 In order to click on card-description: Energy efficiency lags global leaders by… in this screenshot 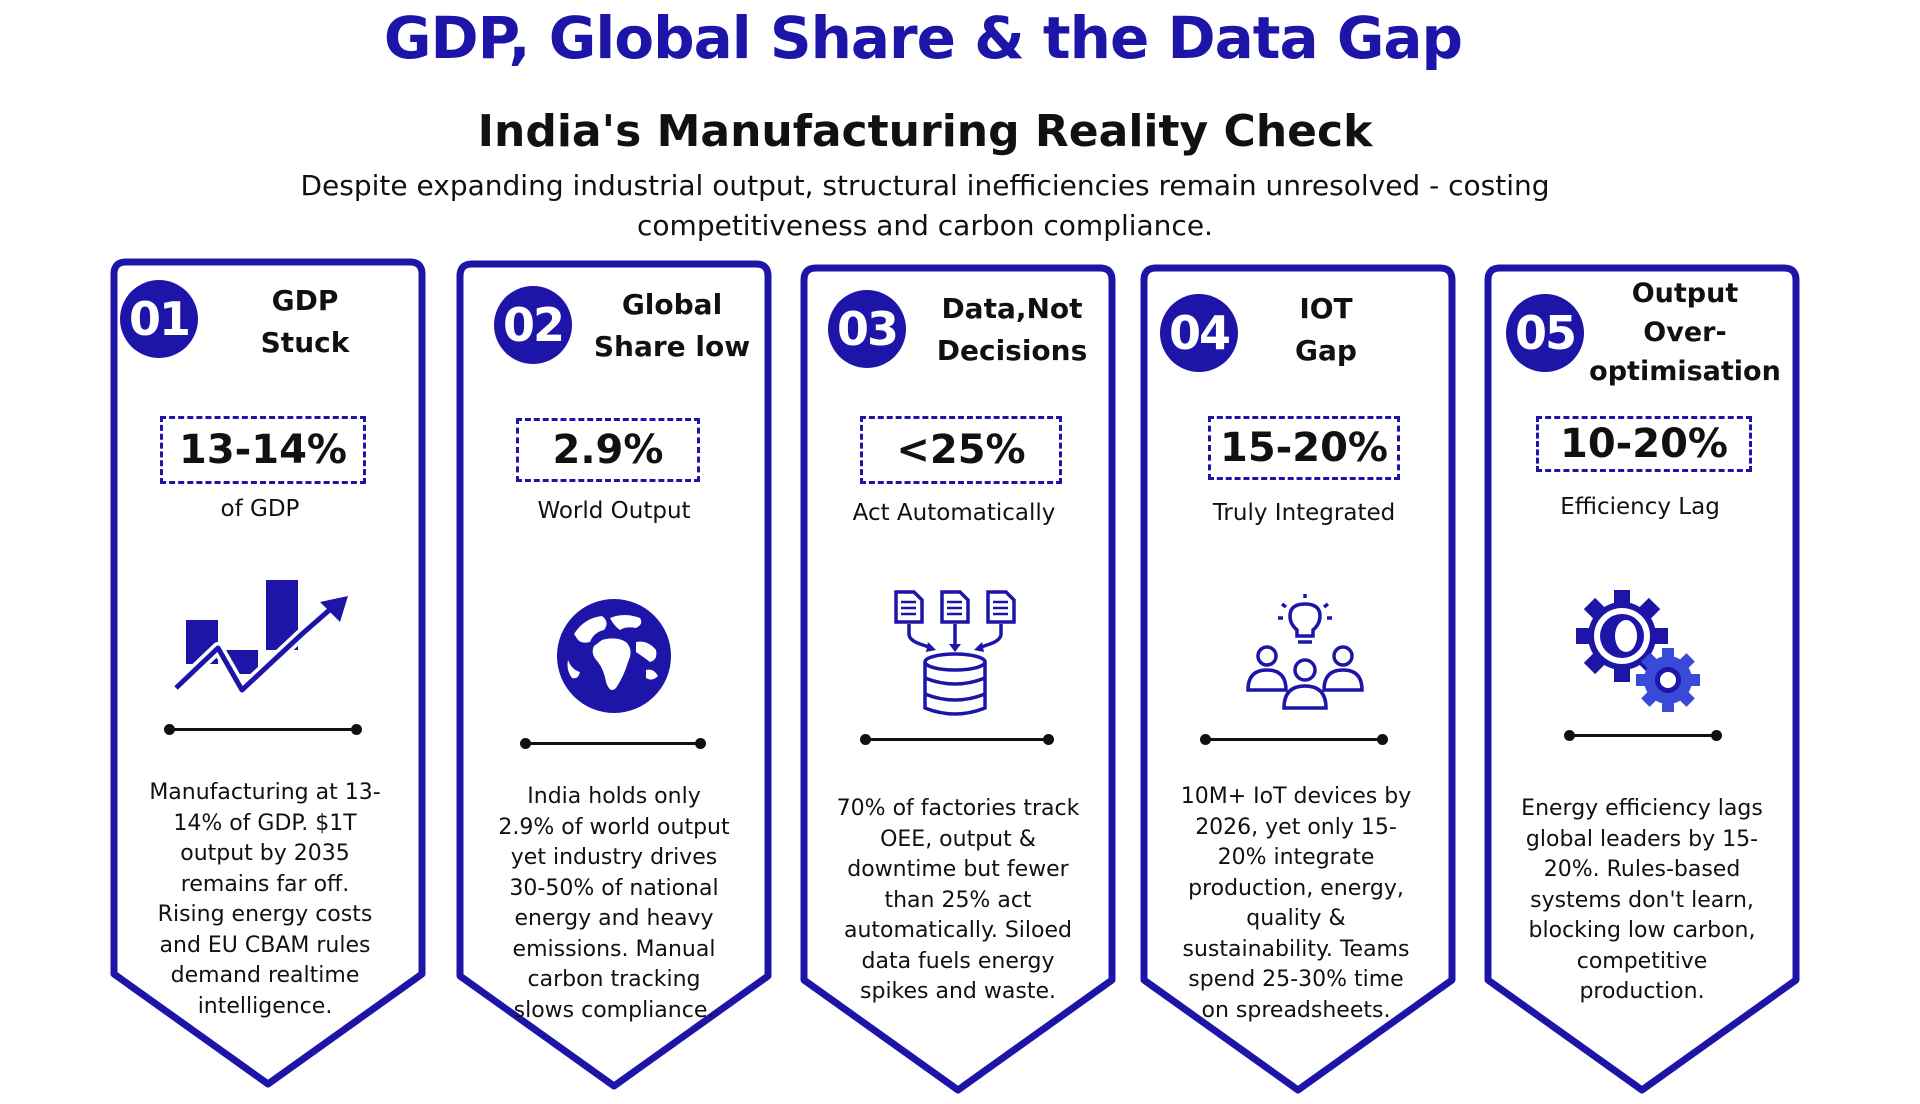, I will do `click(1642, 900)`.